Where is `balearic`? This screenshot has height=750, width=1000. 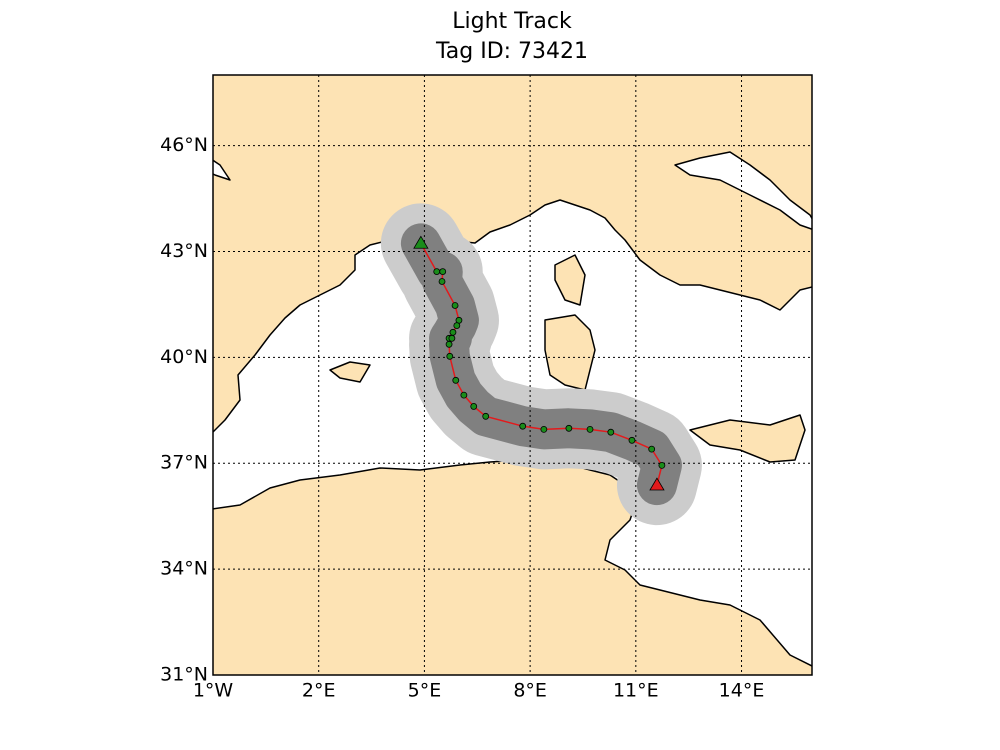 balearic is located at coordinates (350, 372).